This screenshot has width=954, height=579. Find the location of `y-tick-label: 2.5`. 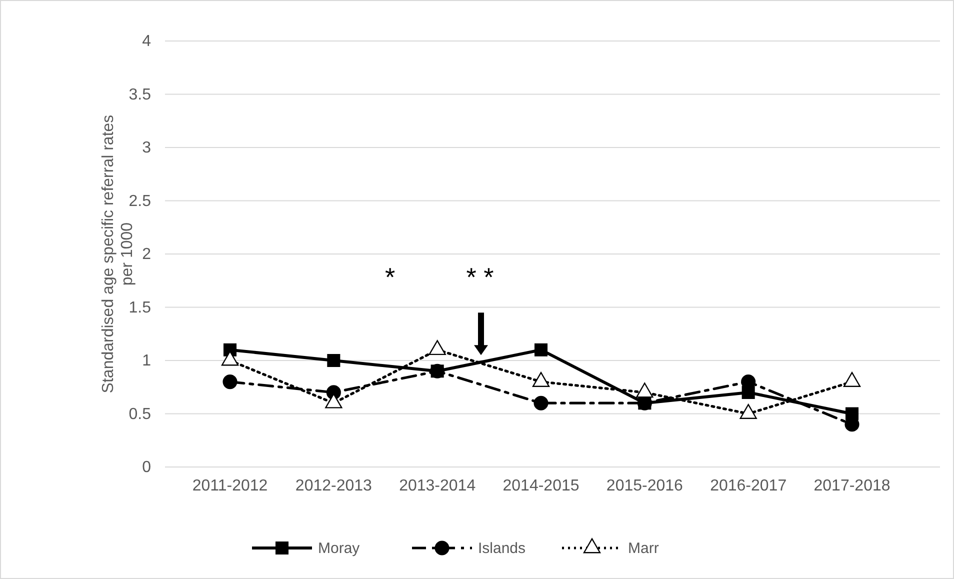

y-tick-label: 2.5 is located at coordinates (140, 201).